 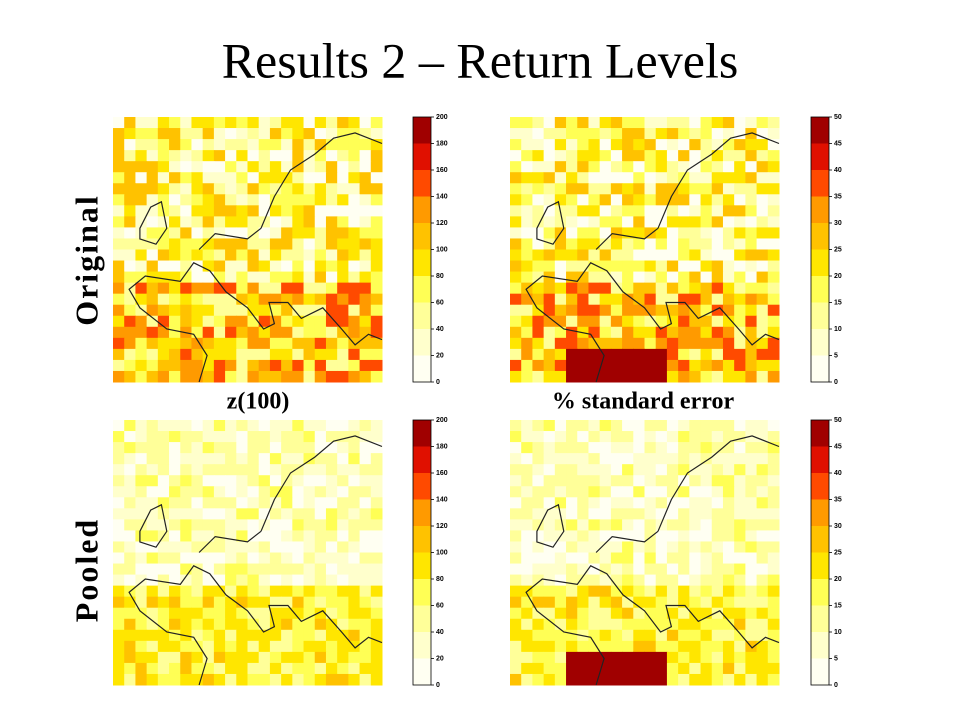 What do you see at coordinates (442, 473) in the screenshot?
I see `colorbar-tick-label: 160` at bounding box center [442, 473].